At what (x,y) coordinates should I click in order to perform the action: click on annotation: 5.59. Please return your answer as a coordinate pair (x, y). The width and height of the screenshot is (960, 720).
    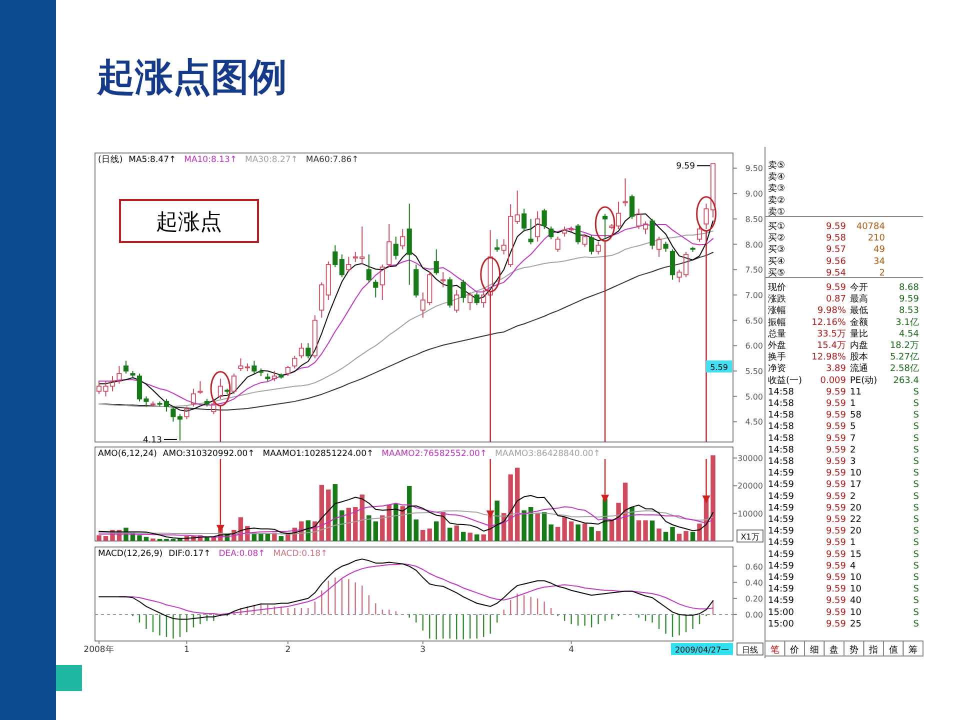
    Looking at the image, I should click on (719, 367).